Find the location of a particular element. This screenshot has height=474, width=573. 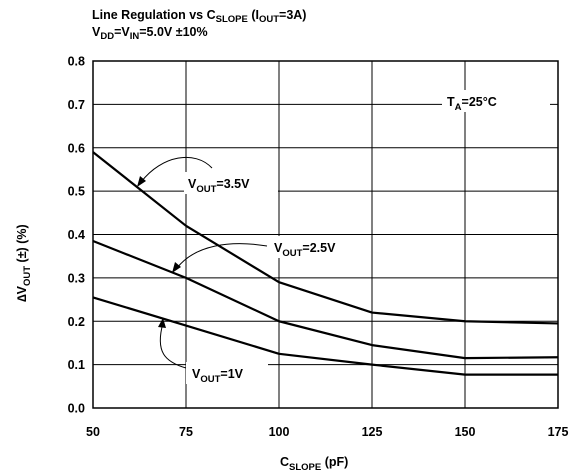

annotation-arrows is located at coordinates (204, 262).